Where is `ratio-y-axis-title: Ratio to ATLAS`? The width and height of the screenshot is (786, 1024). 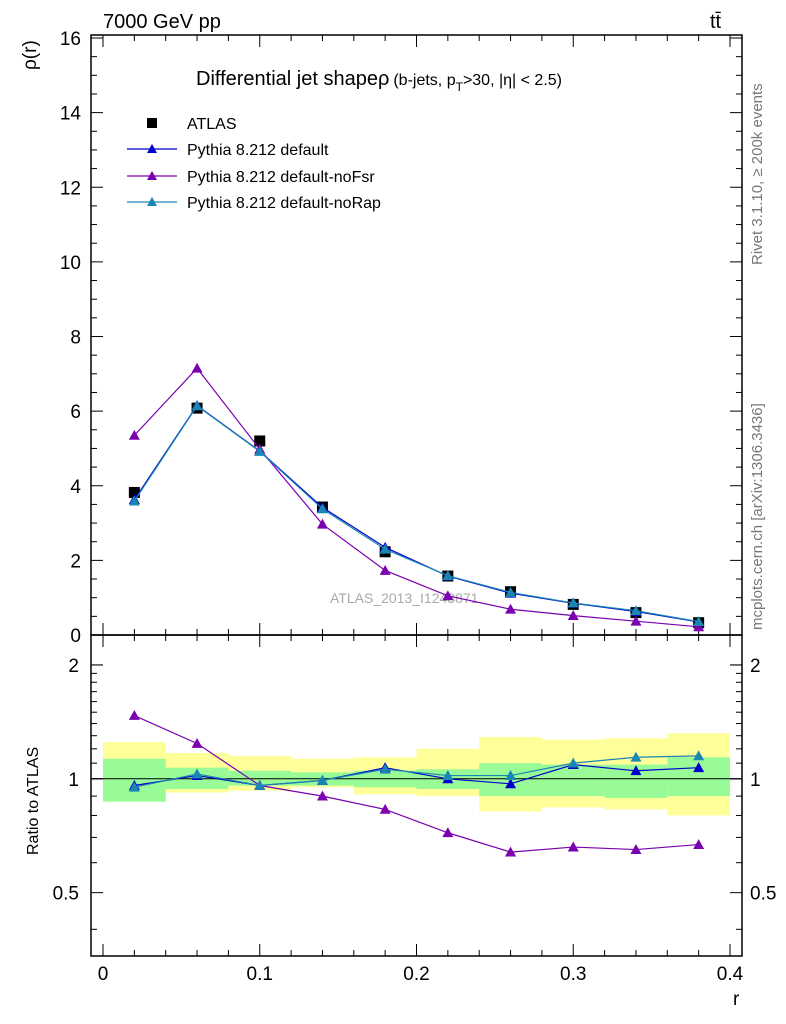
ratio-y-axis-title: Ratio to ATLAS is located at coordinates (33, 801).